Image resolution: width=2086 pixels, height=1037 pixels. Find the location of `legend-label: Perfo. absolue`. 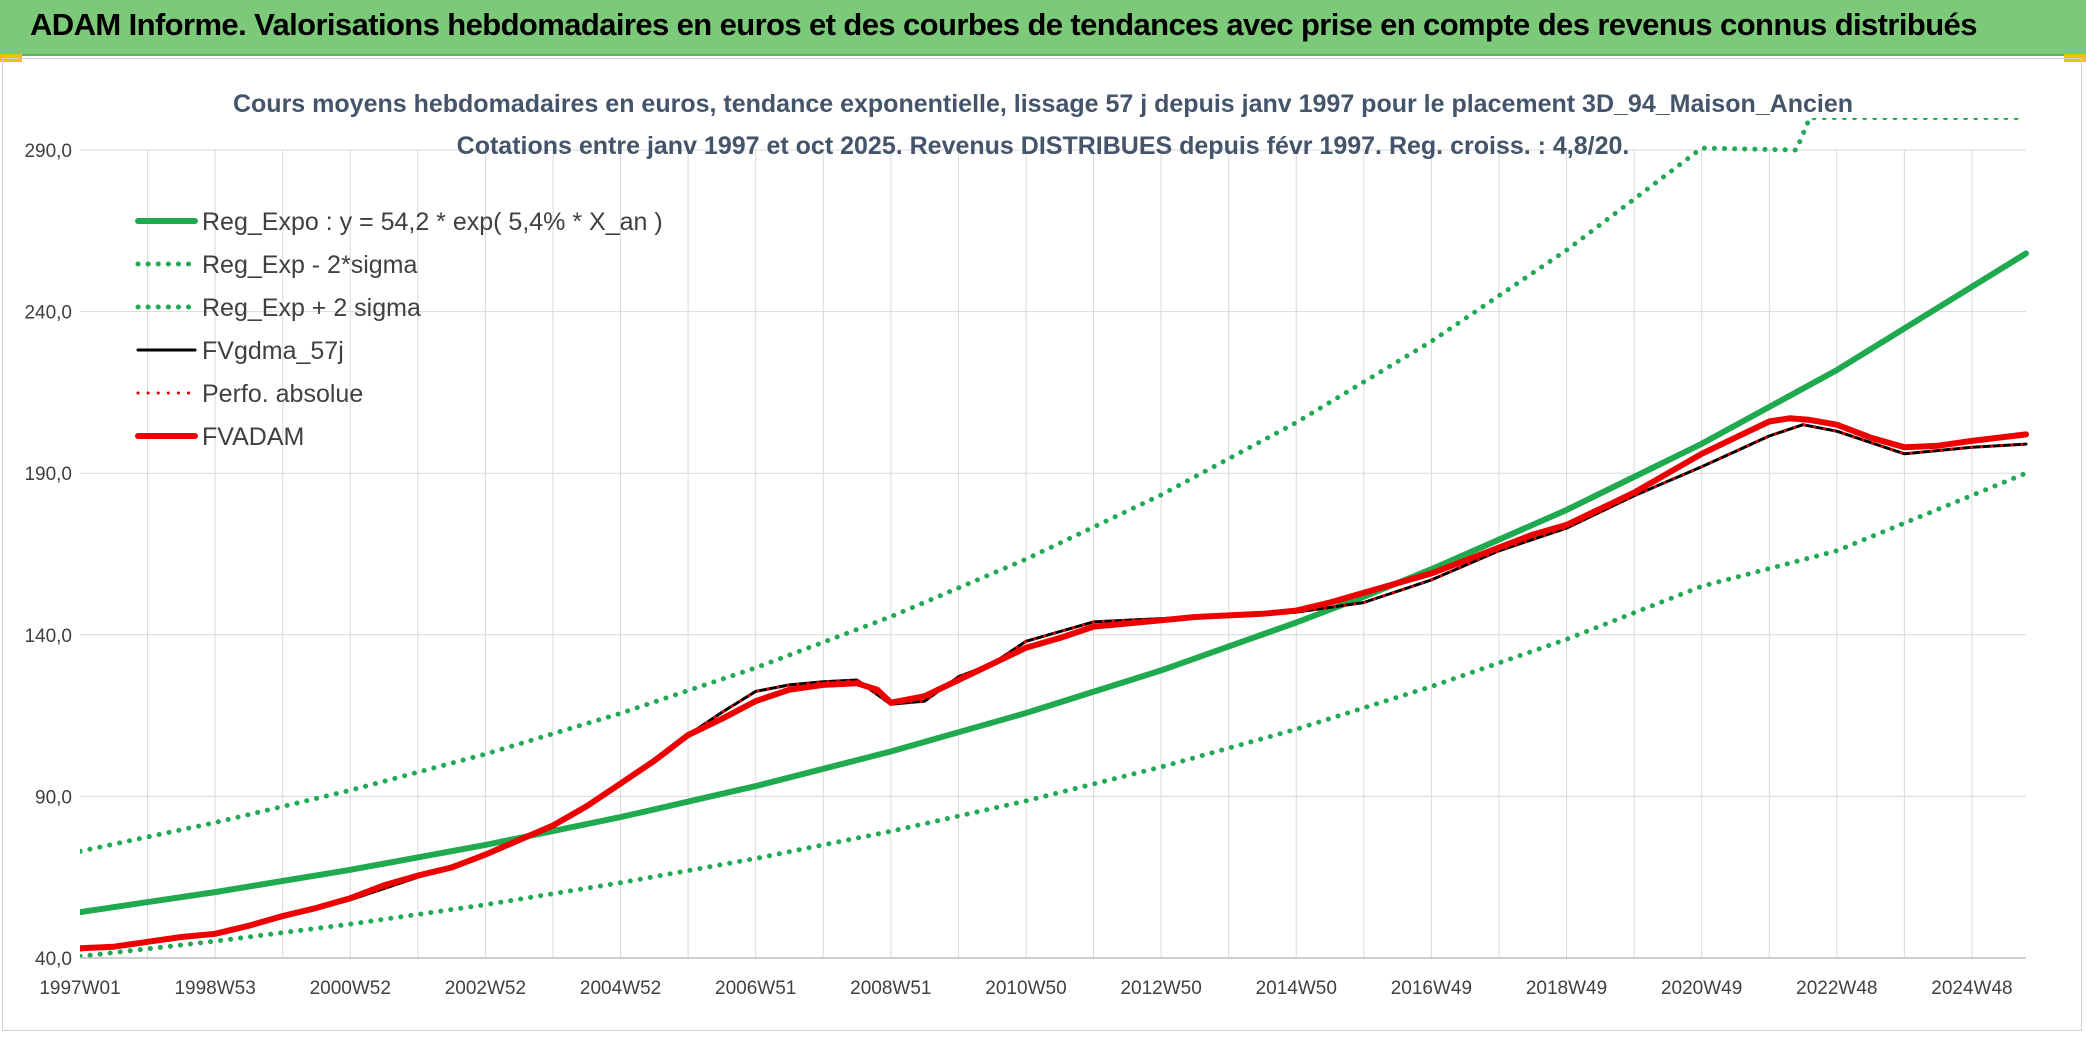

legend-label: Perfo. absolue is located at coordinates (282, 394).